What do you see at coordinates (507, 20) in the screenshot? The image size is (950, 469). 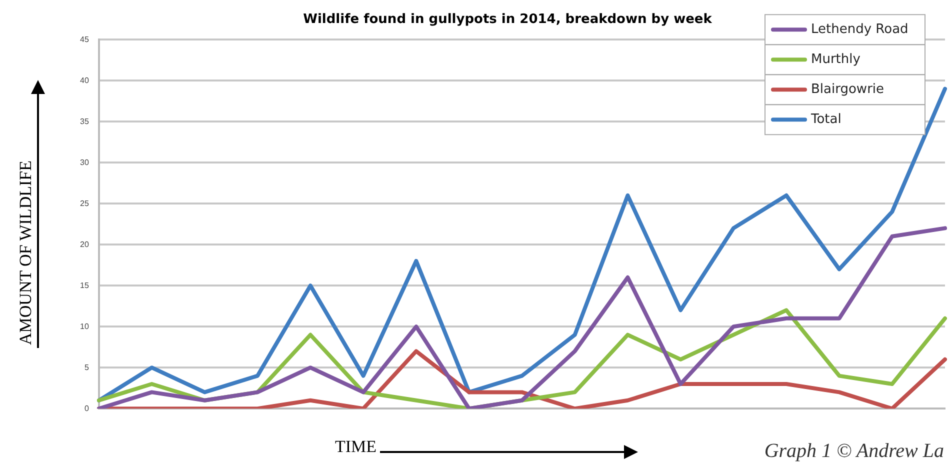 I see `chart-title: Wildlife found in gullypots in 2014, breakdown by week` at bounding box center [507, 20].